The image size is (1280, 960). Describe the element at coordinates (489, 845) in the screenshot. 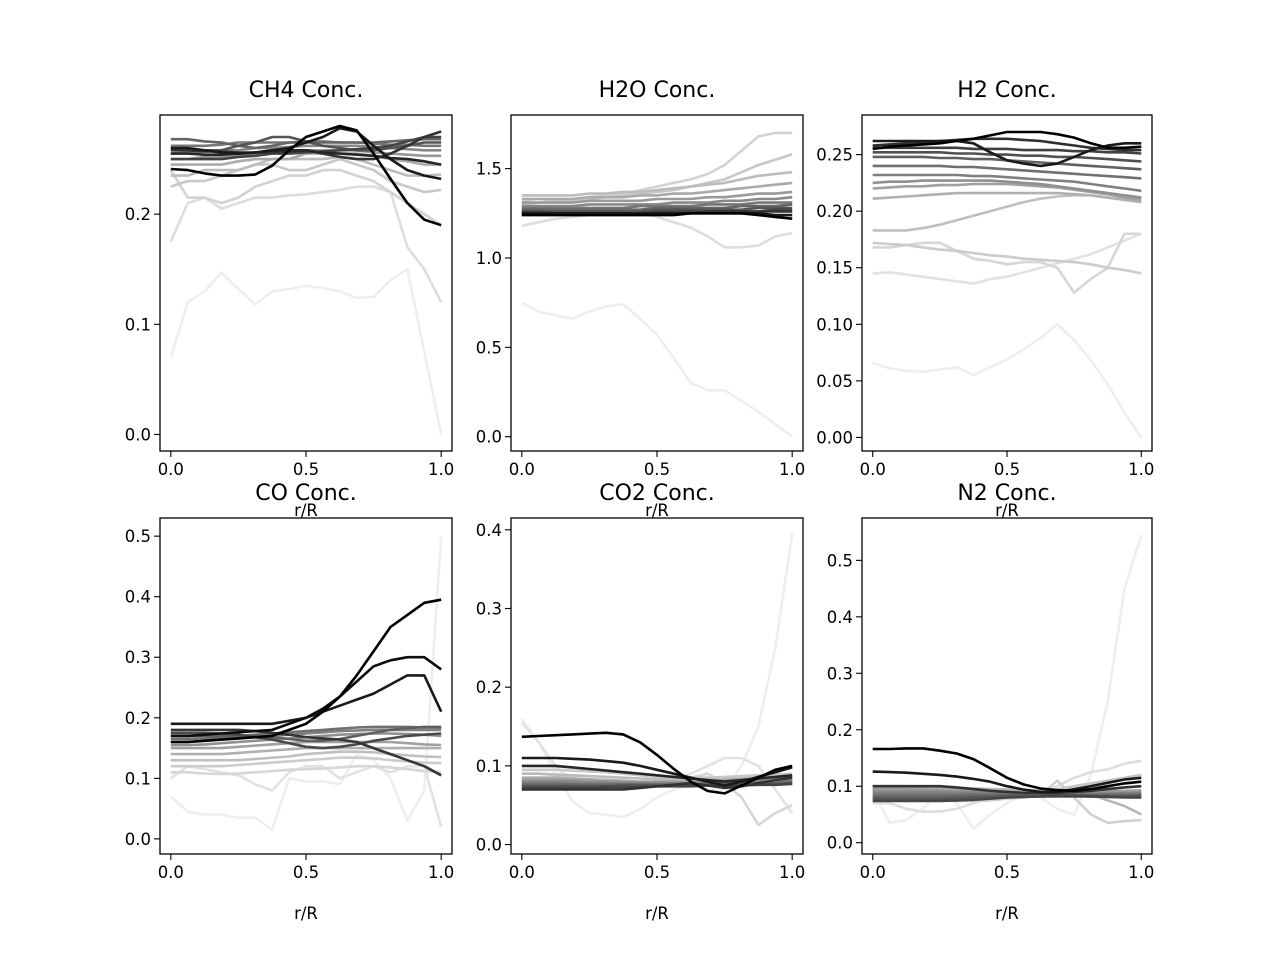

I see `co2-y-tick-label: 0.0` at that location.